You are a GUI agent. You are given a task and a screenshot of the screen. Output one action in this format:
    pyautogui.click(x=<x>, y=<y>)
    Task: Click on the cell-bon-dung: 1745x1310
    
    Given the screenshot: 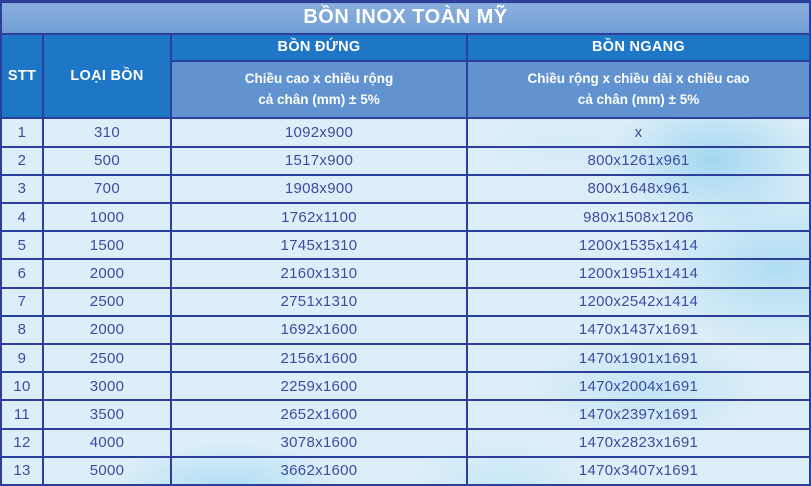 What is the action you would take?
    pyautogui.click(x=319, y=245)
    